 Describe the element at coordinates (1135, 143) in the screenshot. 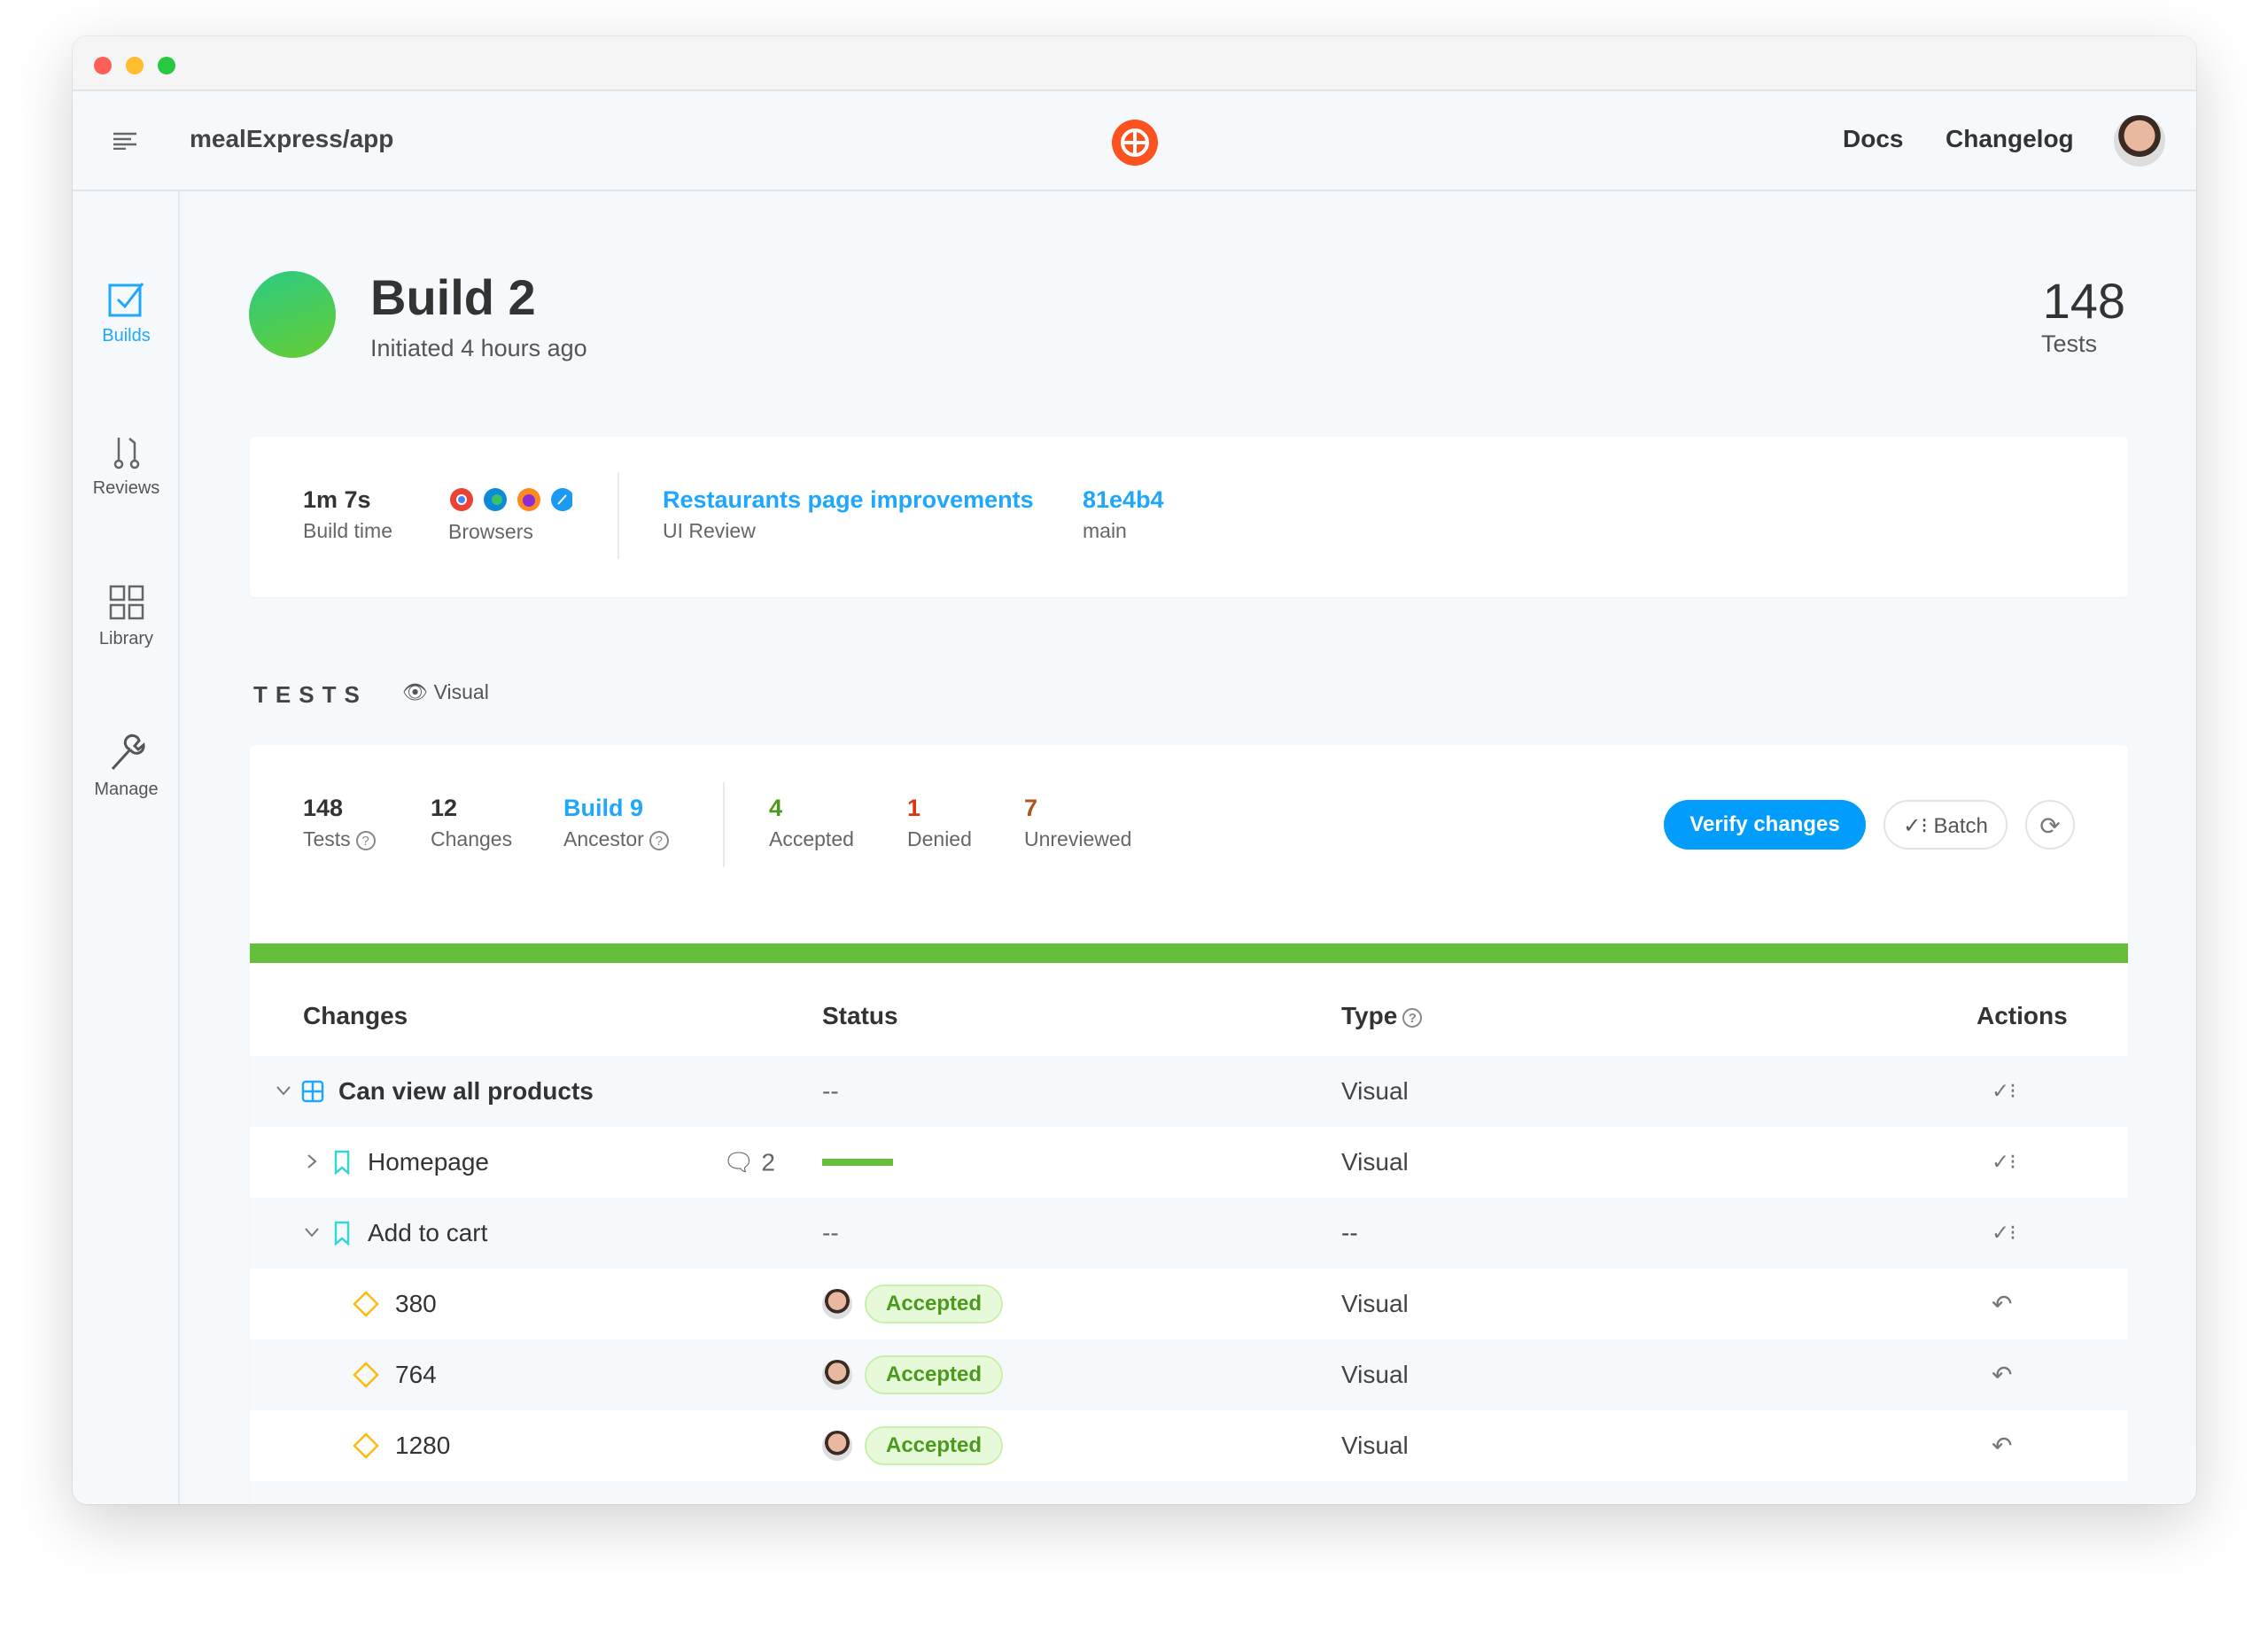

I see `chromatic-logo-icon` at that location.